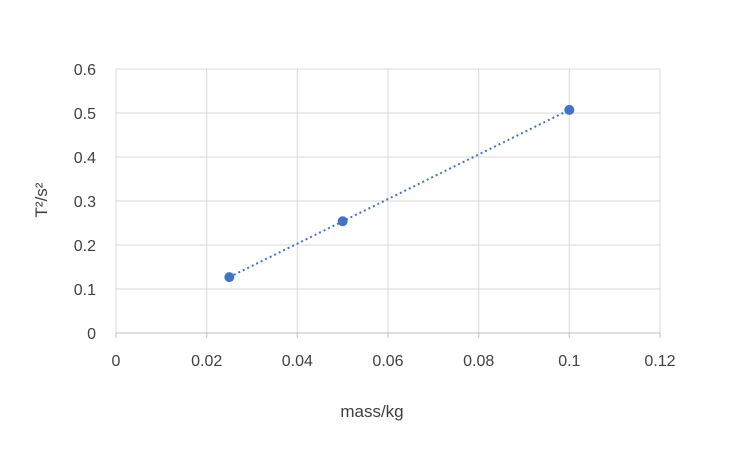  Describe the element at coordinates (297, 361) in the screenshot. I see `x-tick-label: 0.04` at that location.